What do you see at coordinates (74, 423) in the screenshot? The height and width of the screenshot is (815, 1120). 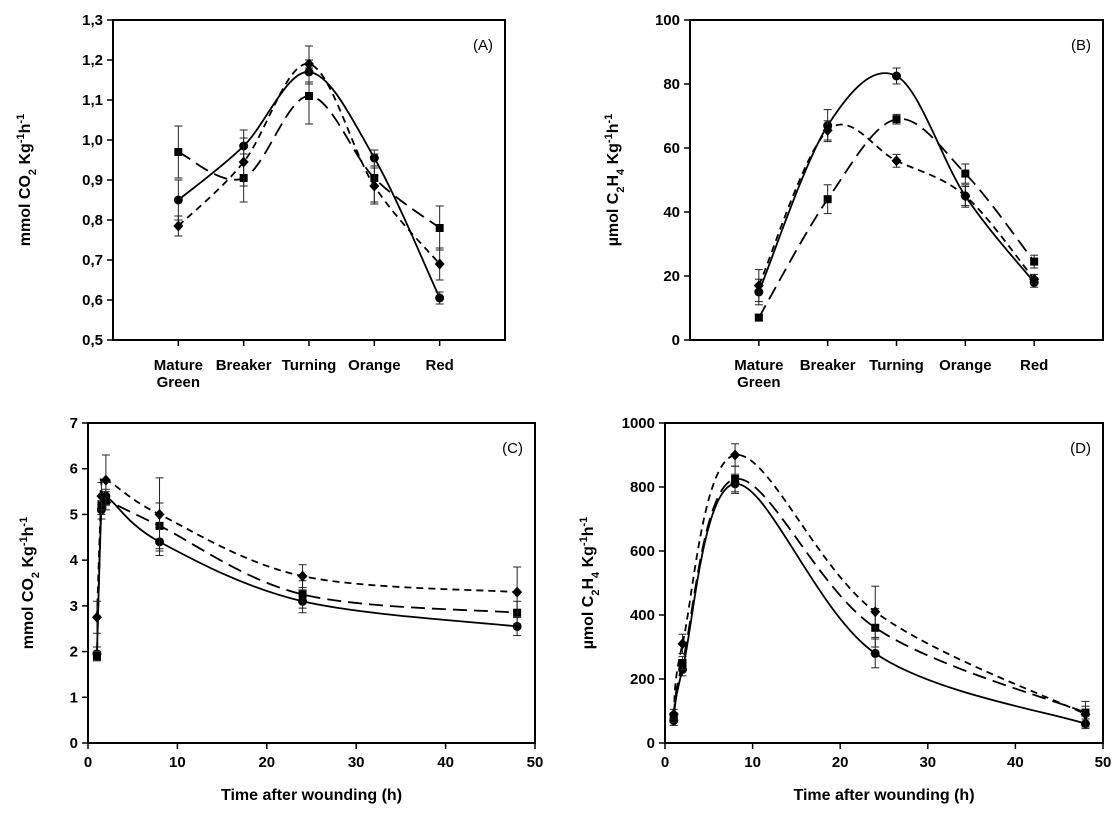 I see `y-tick-label: 7` at bounding box center [74, 423].